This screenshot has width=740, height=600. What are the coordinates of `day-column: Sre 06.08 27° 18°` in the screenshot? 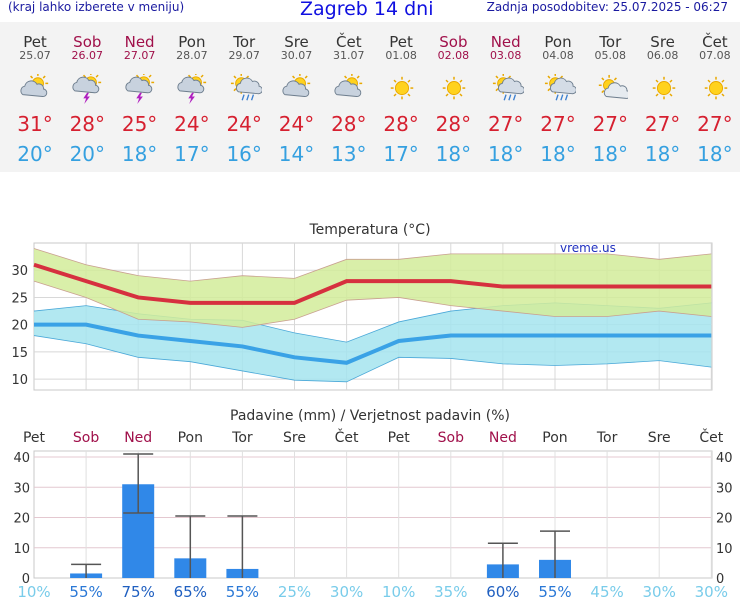 It's located at (663, 97).